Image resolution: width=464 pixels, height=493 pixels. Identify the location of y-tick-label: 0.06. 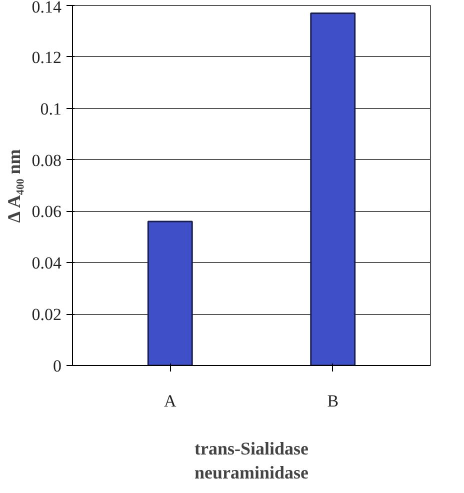
(47, 212).